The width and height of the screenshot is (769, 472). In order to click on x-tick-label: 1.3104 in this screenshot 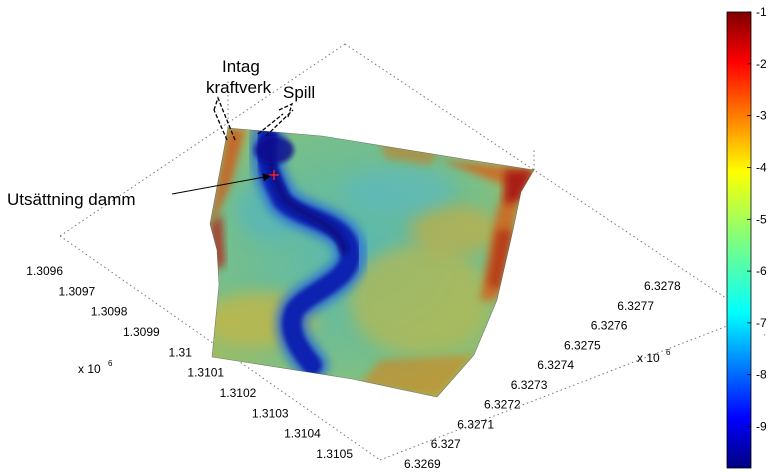, I will do `click(302, 434)`.